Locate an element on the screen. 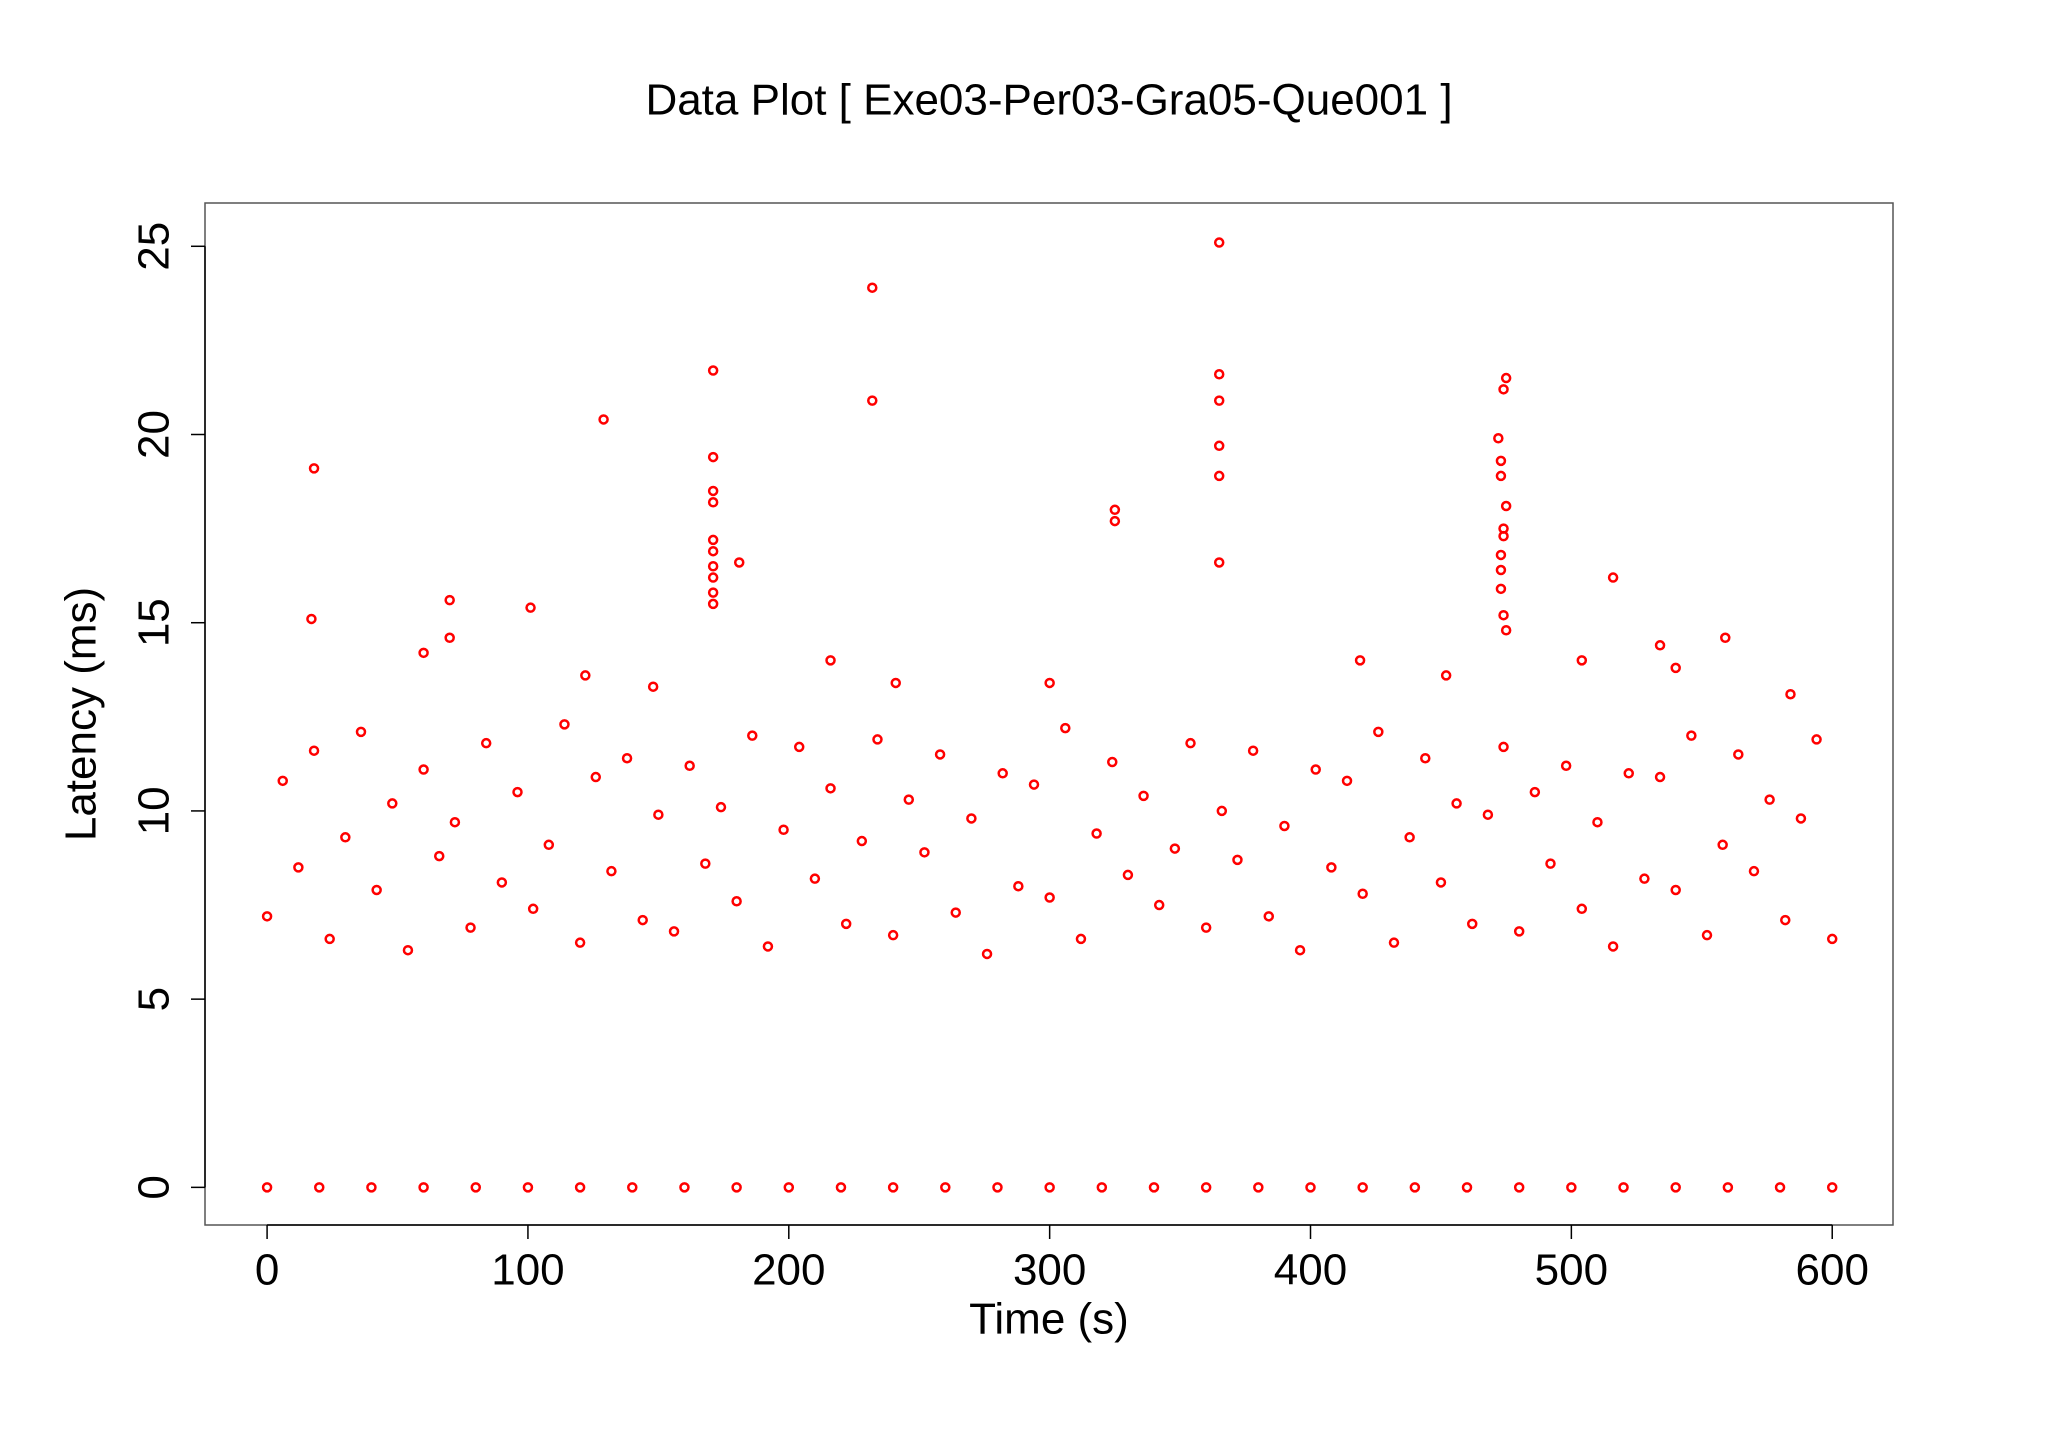 This screenshot has height=1440, width=2048. x-tick-label: 600 is located at coordinates (1832, 1270).